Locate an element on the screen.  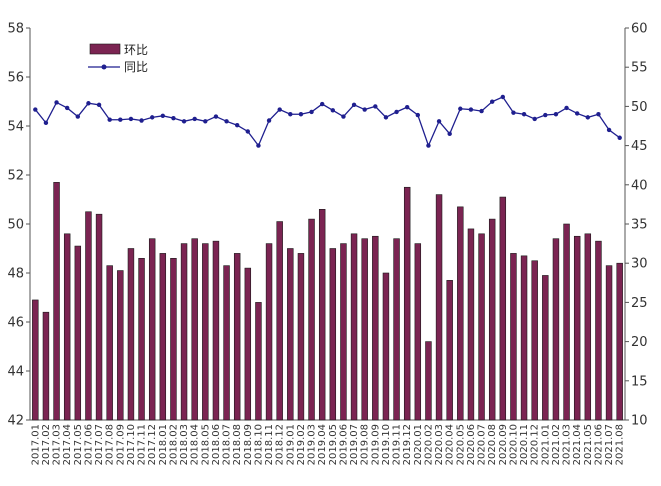
x-tick-label: 2017.07 is located at coordinates (99, 444).